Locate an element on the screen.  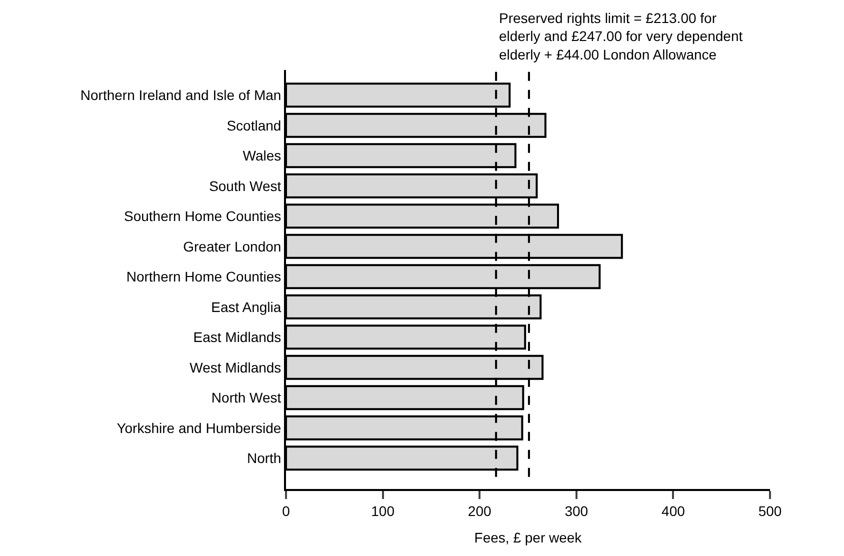
y-tick-label: West Midlands is located at coordinates (236, 367).